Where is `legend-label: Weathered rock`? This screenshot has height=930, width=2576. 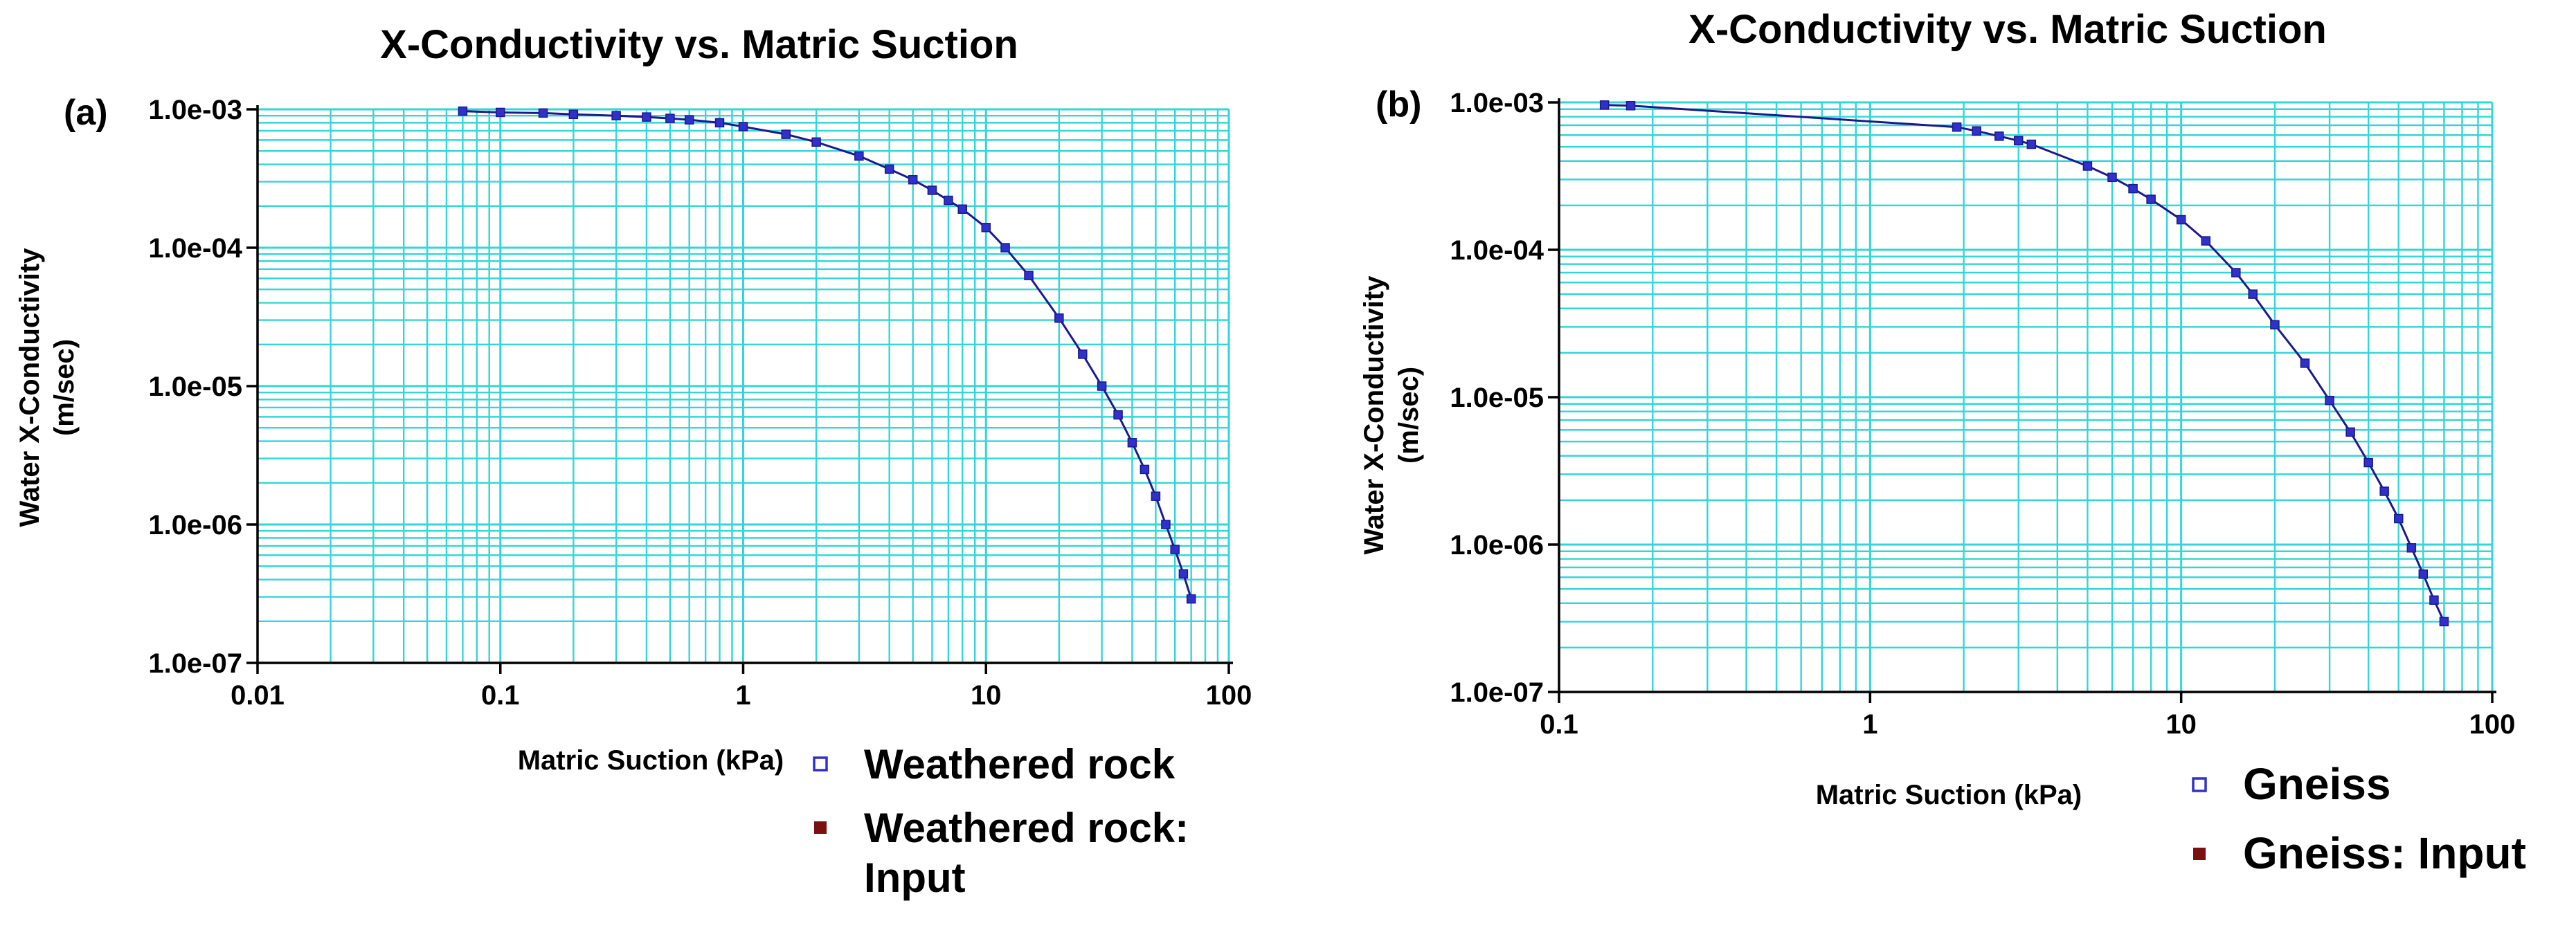
legend-label: Weathered rock is located at coordinates (1020, 764).